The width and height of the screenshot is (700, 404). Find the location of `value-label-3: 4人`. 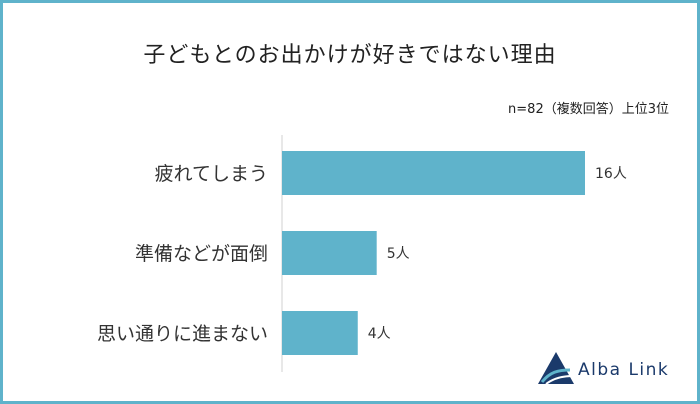

value-label-3: 4人 is located at coordinates (379, 334).